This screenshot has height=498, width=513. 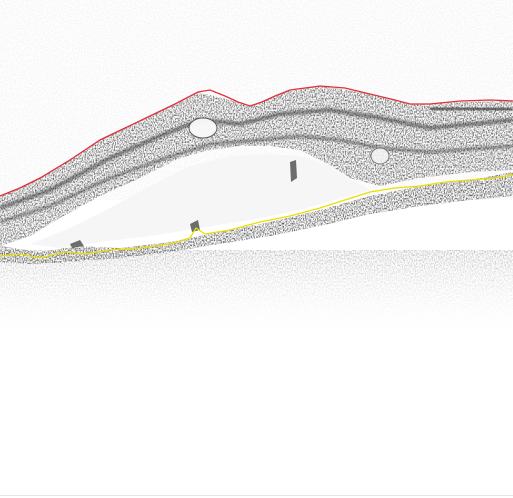 I want to click on bottom-border, so click(x=256, y=495).